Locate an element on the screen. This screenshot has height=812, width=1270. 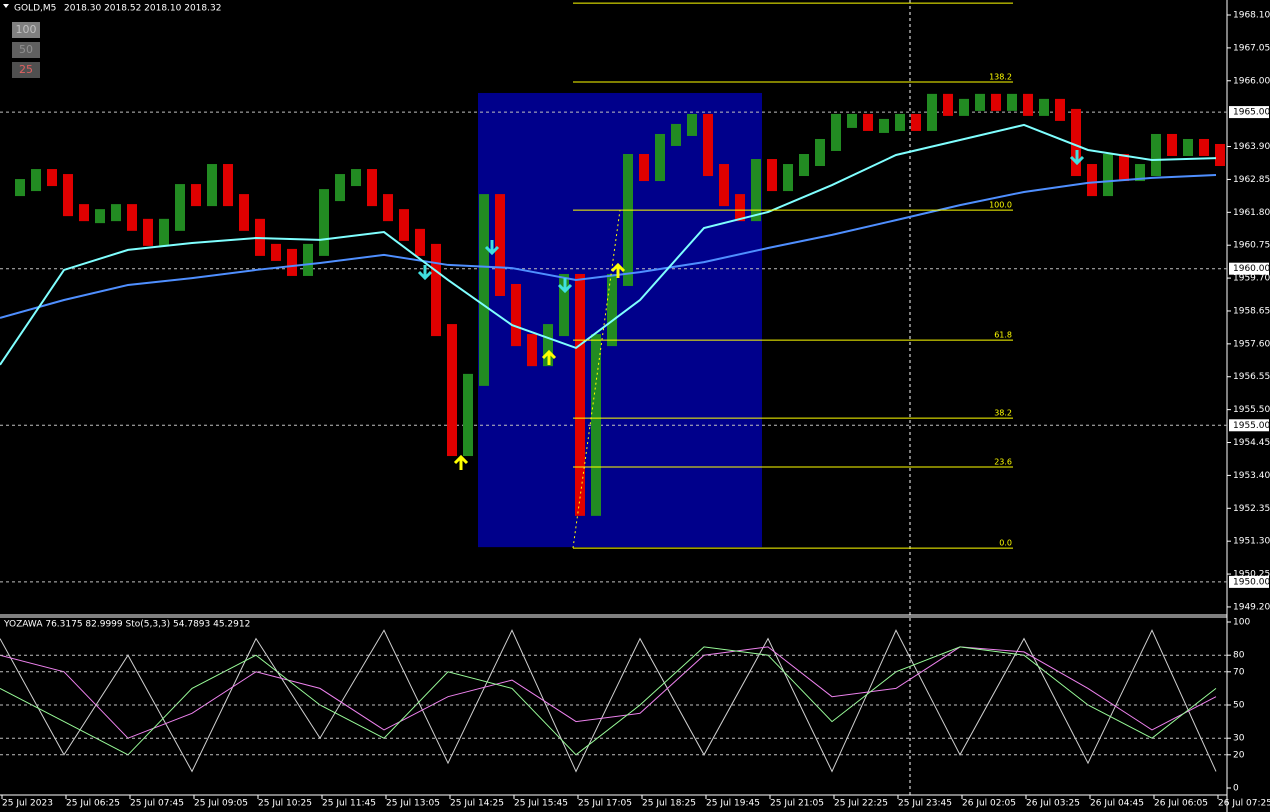
osc-tick-label: 50 is located at coordinates (1239, 706).